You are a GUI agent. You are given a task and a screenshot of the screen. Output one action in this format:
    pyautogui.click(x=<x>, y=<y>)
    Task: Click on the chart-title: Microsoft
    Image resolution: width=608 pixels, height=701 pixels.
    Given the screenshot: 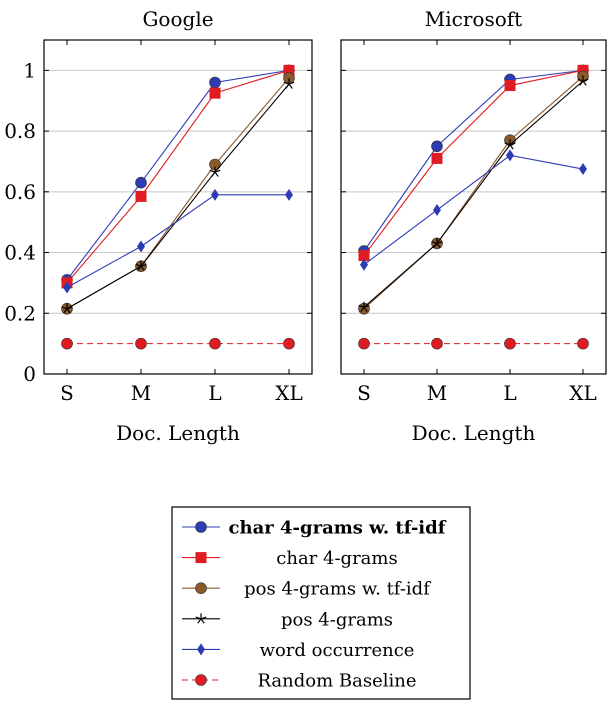 What is the action you would take?
    pyautogui.click(x=473, y=19)
    